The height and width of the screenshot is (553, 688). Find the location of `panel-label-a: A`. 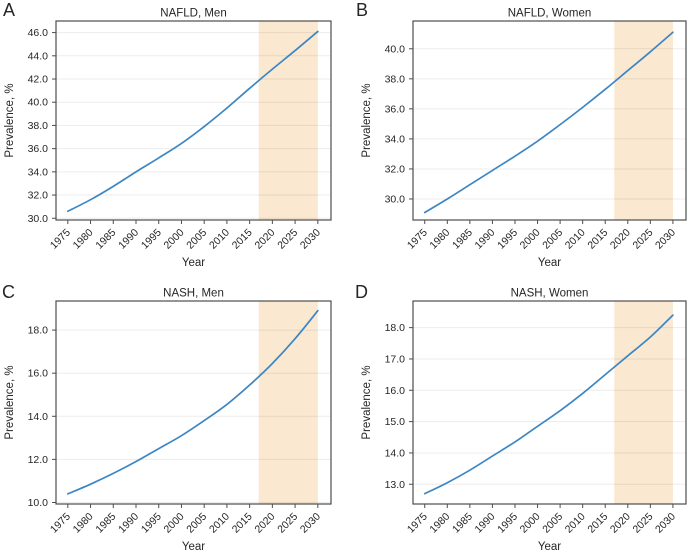

panel-label-a: A is located at coordinates (9, 10).